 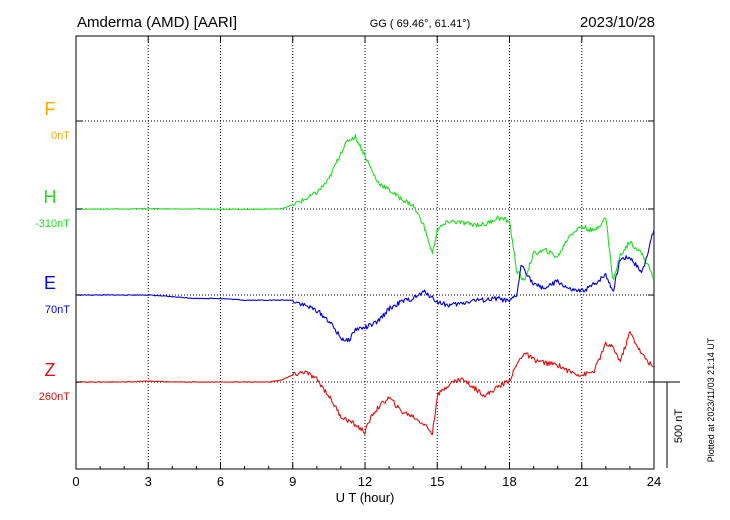 I want to click on date-label: 2023/10/28, so click(x=617, y=22).